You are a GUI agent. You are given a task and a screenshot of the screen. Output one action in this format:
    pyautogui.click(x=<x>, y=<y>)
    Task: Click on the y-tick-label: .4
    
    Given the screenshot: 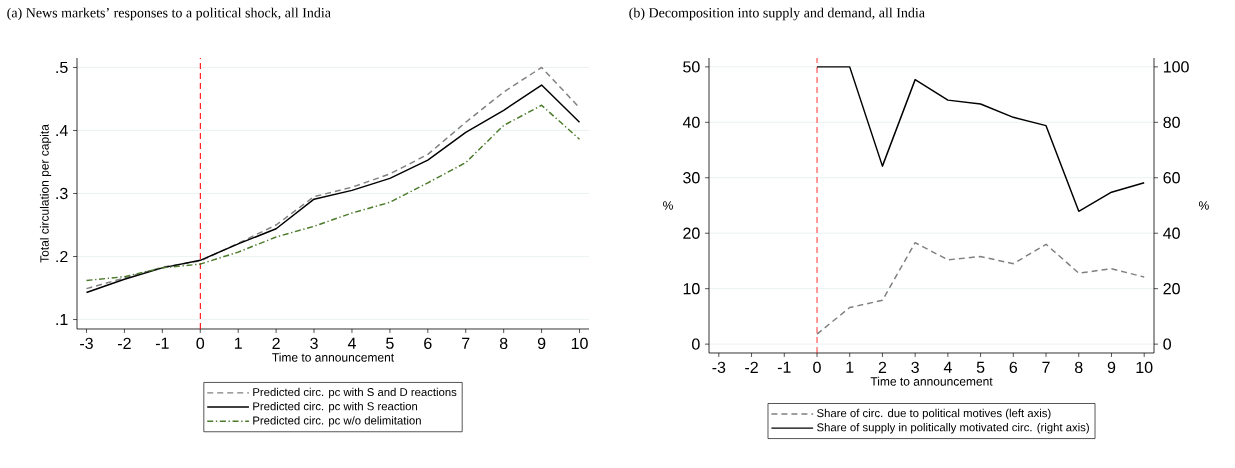 What is the action you would take?
    pyautogui.click(x=62, y=130)
    